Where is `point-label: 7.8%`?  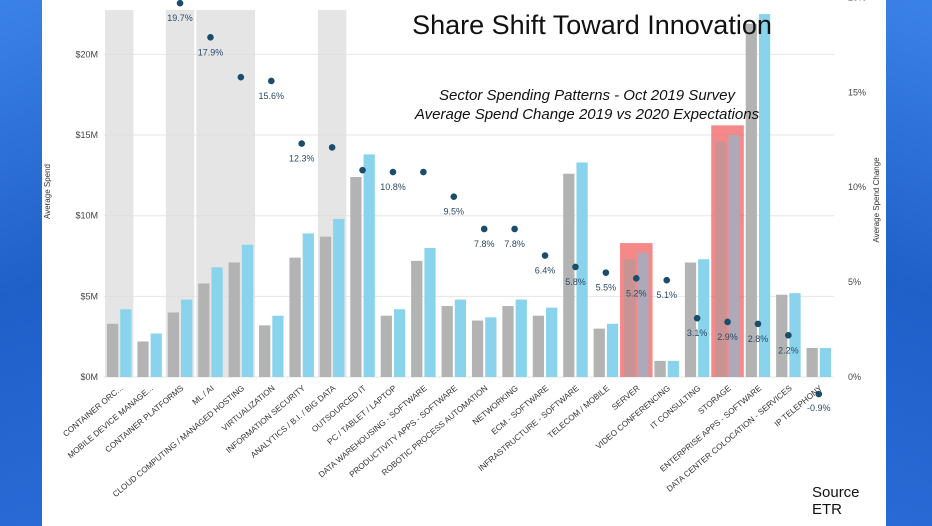
point-label: 7.8% is located at coordinates (514, 244).